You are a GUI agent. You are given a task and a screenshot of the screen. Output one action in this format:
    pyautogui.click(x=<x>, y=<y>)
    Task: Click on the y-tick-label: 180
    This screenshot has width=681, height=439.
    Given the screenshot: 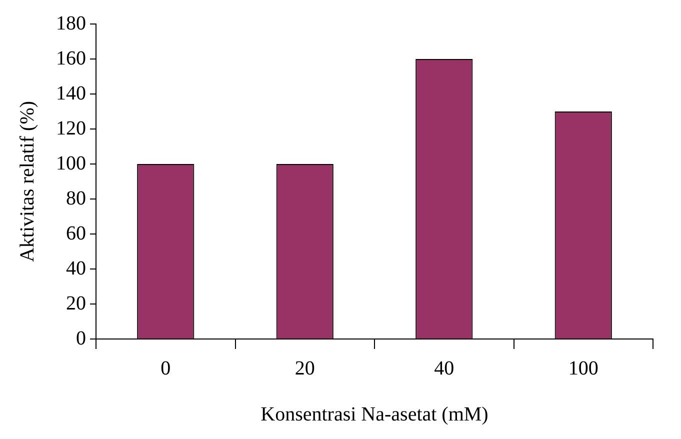 What is the action you would take?
    pyautogui.click(x=71, y=23)
    